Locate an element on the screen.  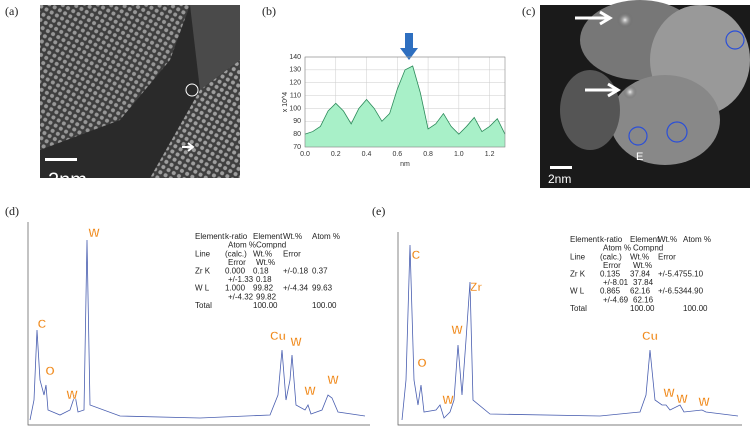
y-tick-label: 110 is located at coordinates (295, 95).